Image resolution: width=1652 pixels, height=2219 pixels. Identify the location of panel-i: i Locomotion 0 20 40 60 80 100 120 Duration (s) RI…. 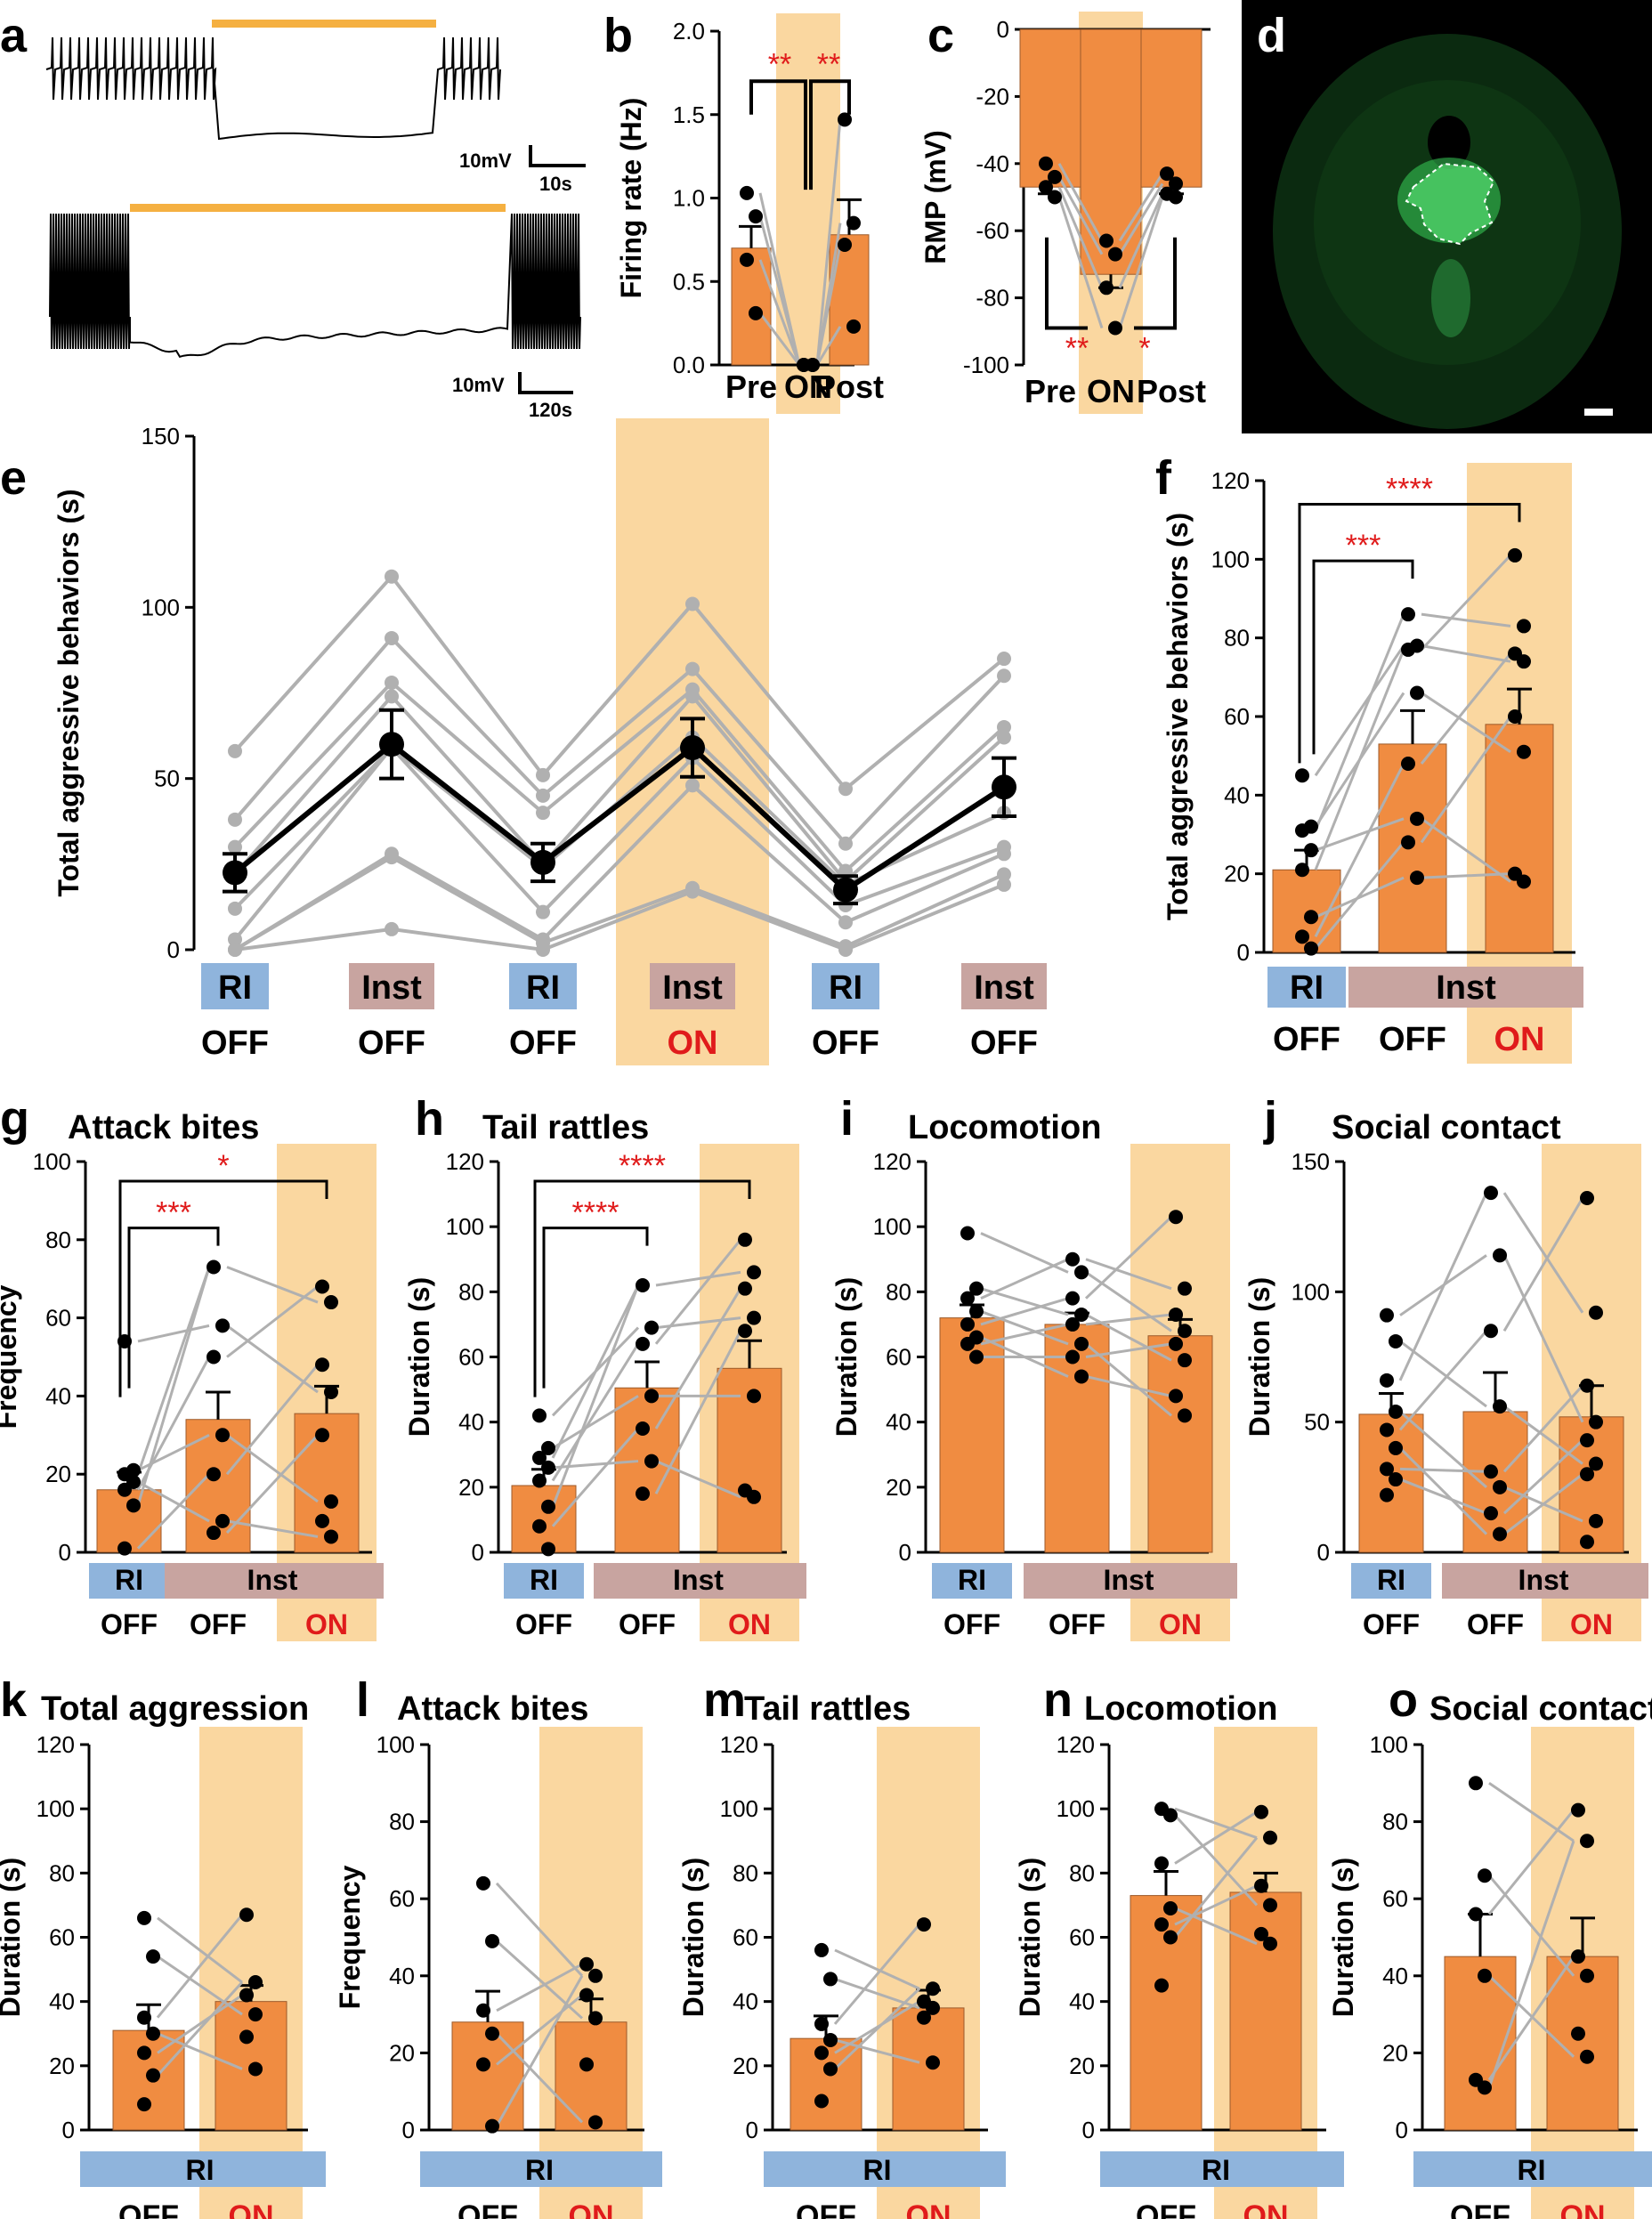
(1033, 1367).